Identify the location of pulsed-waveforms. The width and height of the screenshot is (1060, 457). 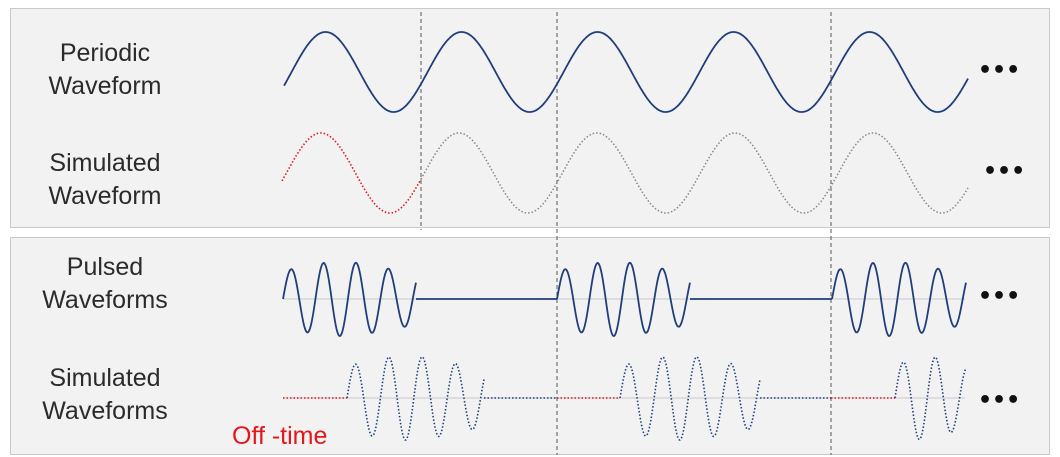
(624, 299).